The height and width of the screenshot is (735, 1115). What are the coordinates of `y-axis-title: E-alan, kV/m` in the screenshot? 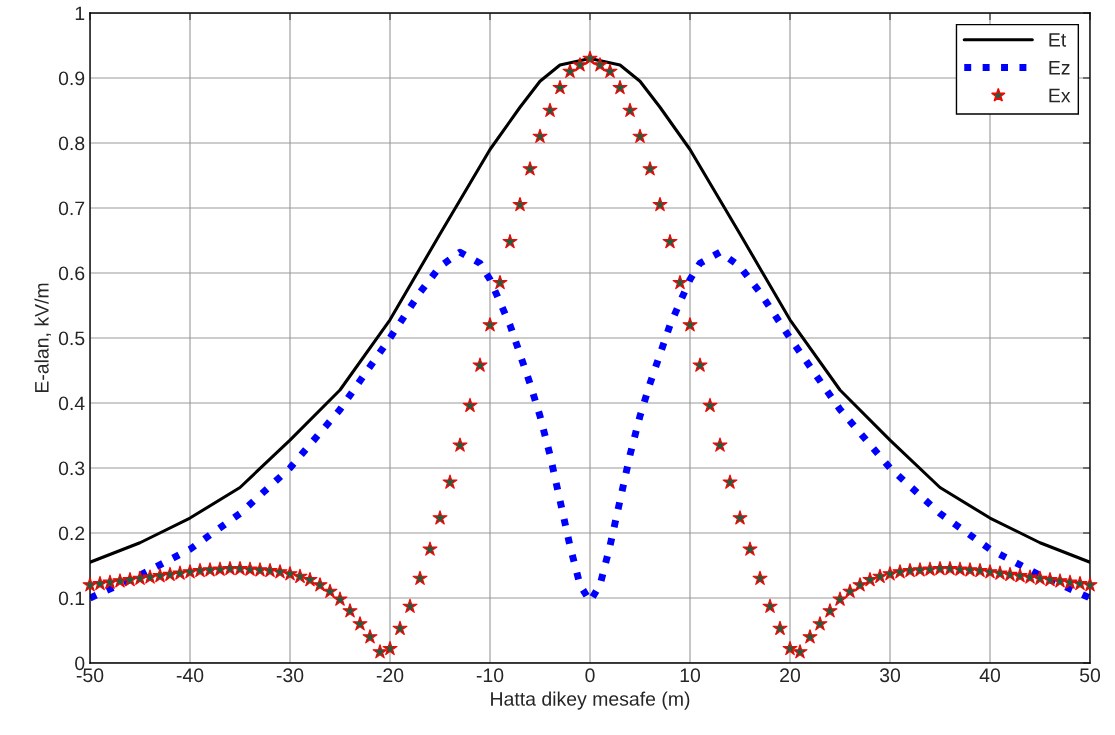 It's located at (43, 338).